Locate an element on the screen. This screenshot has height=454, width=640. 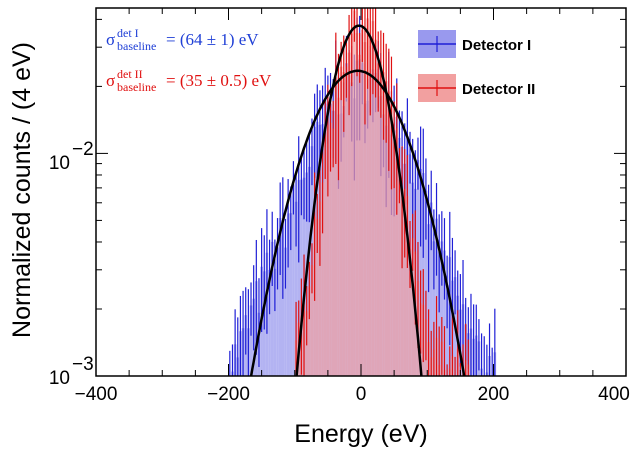
legend: Detector I Detector II is located at coordinates (476, 66).